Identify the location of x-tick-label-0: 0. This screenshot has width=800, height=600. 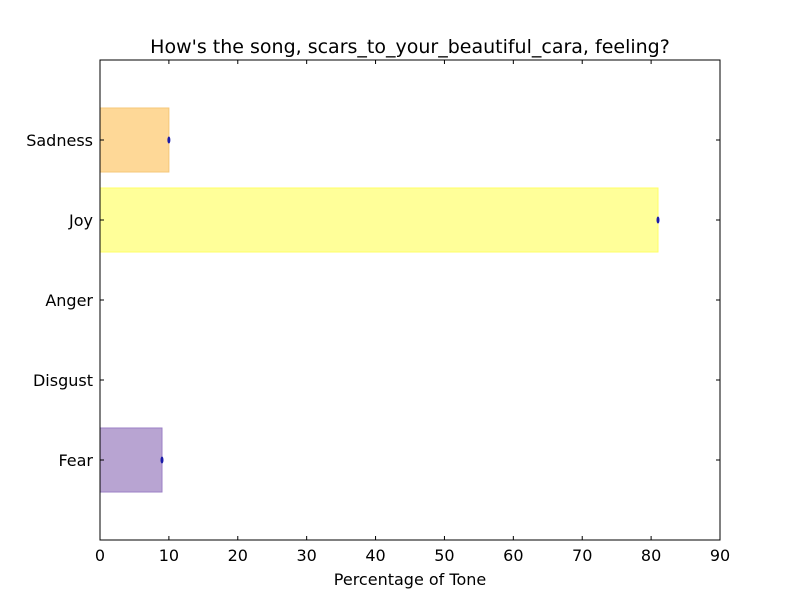
(100, 555).